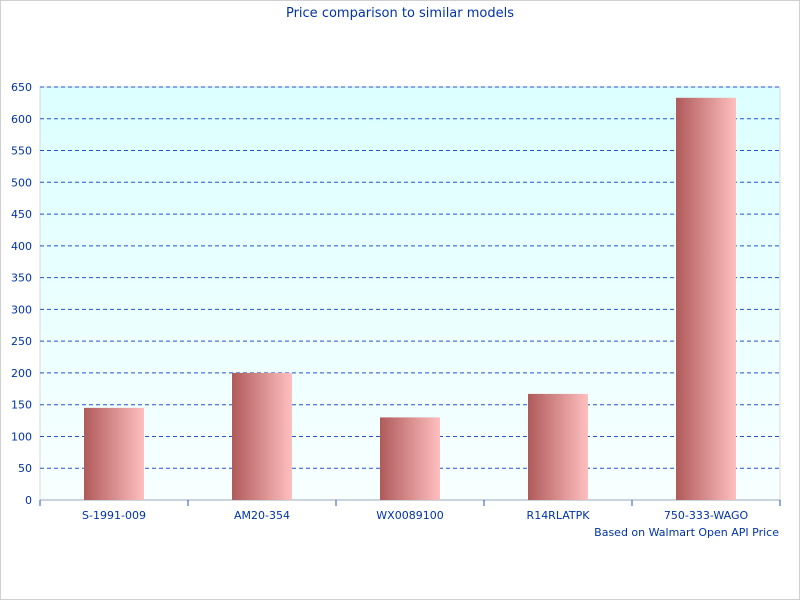  What do you see at coordinates (400, 13) in the screenshot?
I see `chart-title: Price comparison to similar models` at bounding box center [400, 13].